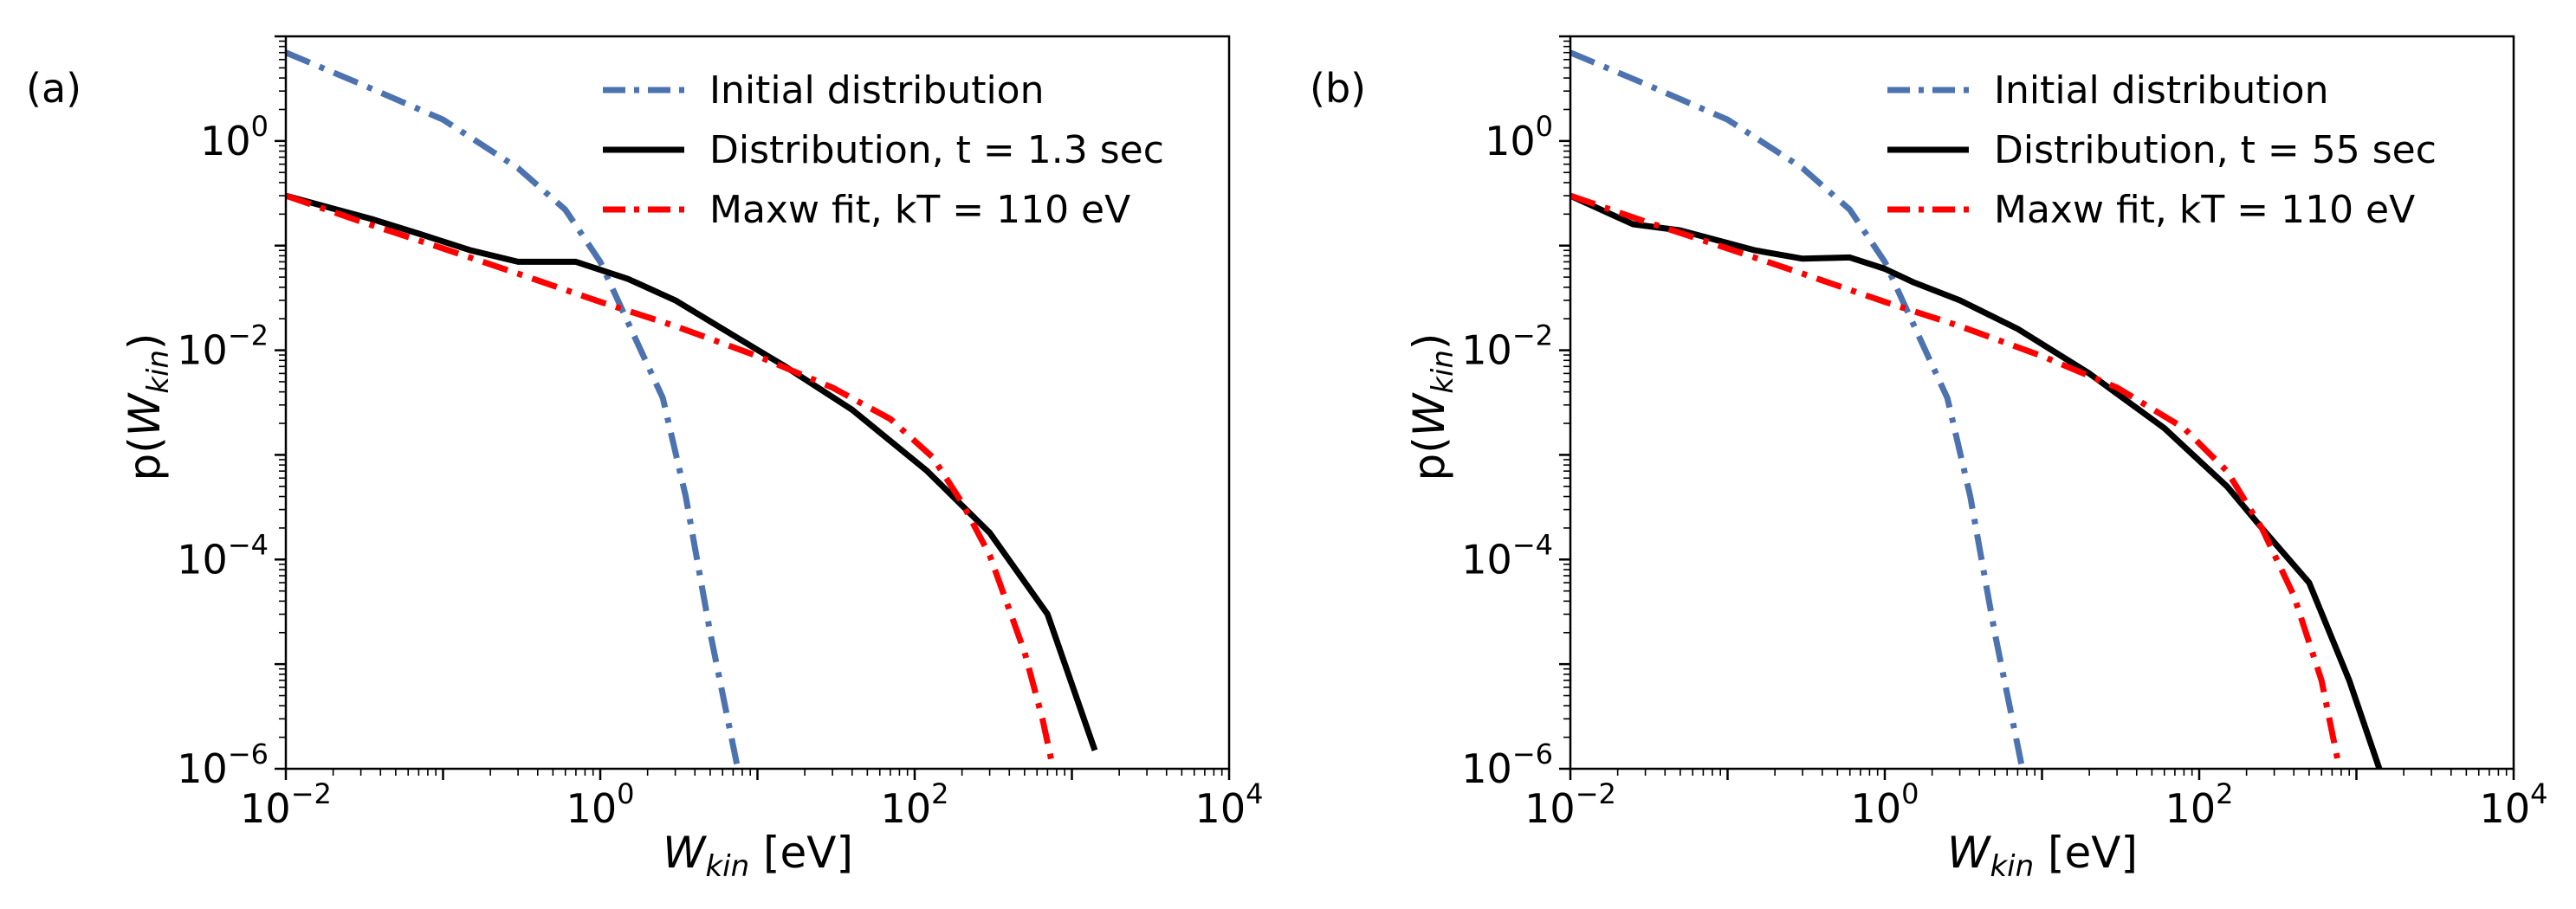  I want to click on panel-label: (a), so click(53, 89).